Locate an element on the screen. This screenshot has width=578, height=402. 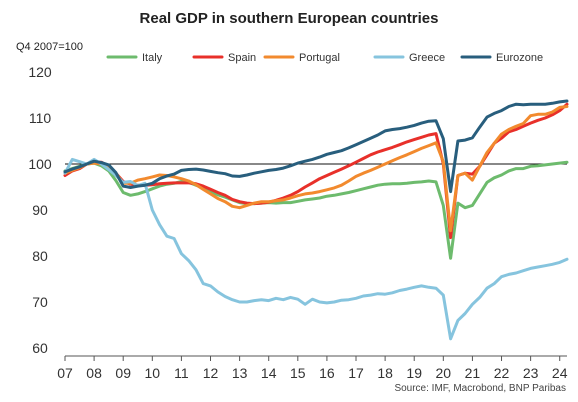
y-tick-label: 110 is located at coordinates (40, 118).